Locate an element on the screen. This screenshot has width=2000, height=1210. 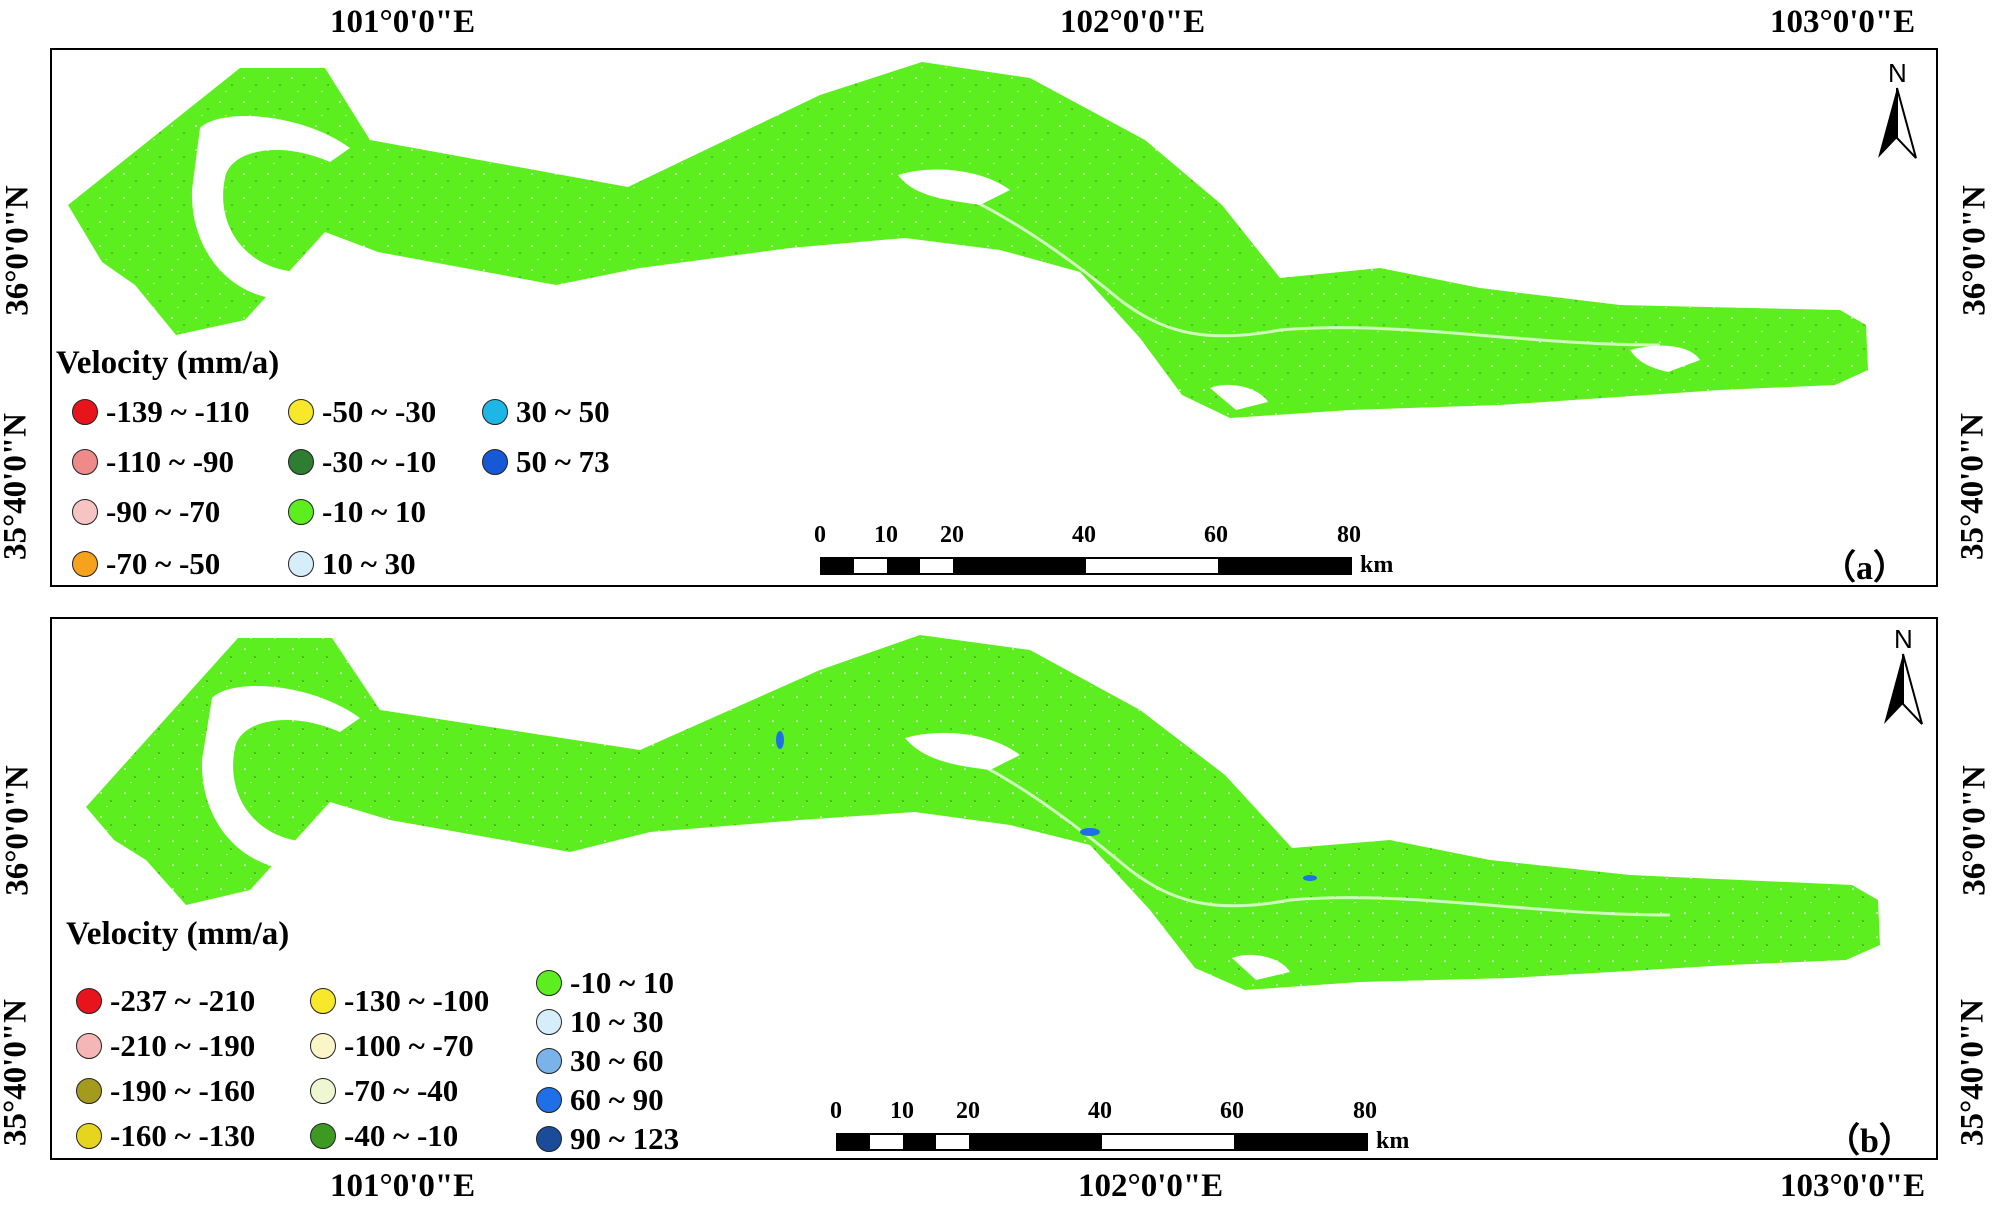
reservoir-gap-a is located at coordinates (270, 208).